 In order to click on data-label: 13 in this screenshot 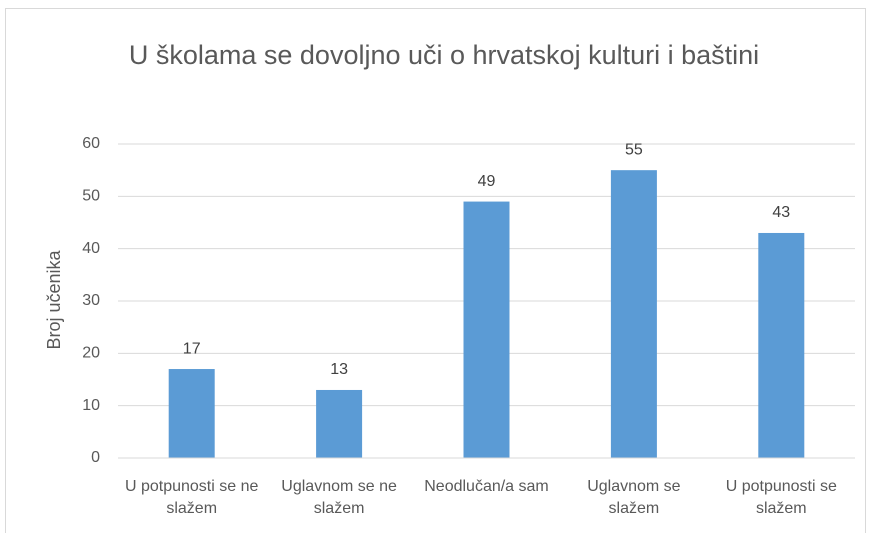, I will do `click(339, 369)`.